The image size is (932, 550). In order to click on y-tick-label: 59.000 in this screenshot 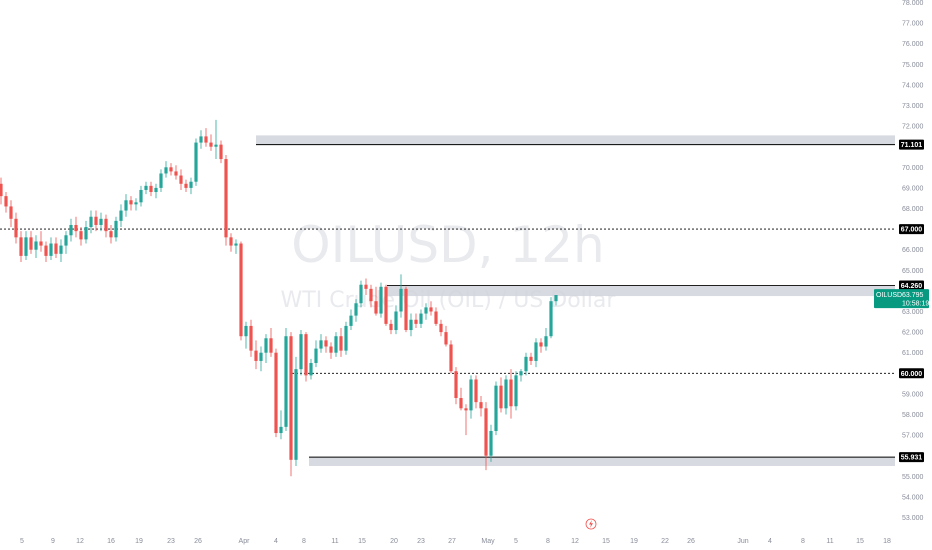, I will do `click(913, 394)`.